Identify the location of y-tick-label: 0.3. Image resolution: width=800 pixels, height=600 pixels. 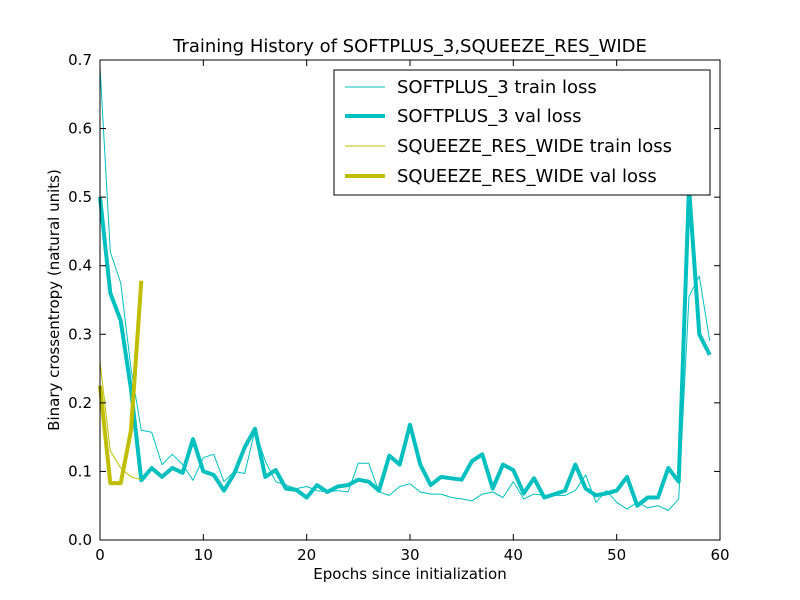
(80, 334).